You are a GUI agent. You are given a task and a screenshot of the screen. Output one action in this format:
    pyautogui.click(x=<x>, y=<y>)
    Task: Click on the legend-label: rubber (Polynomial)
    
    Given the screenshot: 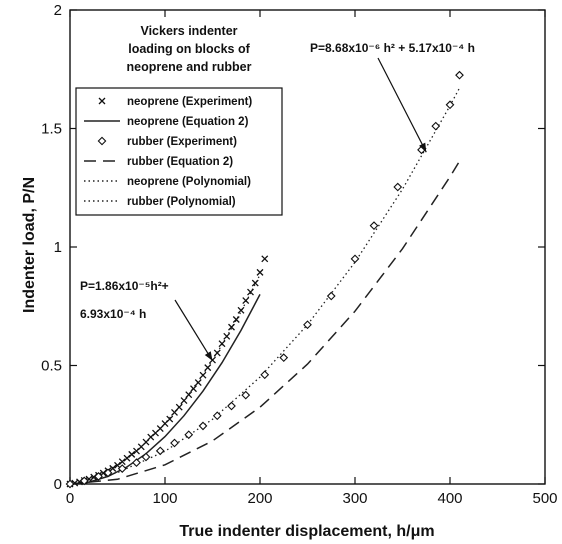 What is the action you would take?
    pyautogui.click(x=181, y=202)
    